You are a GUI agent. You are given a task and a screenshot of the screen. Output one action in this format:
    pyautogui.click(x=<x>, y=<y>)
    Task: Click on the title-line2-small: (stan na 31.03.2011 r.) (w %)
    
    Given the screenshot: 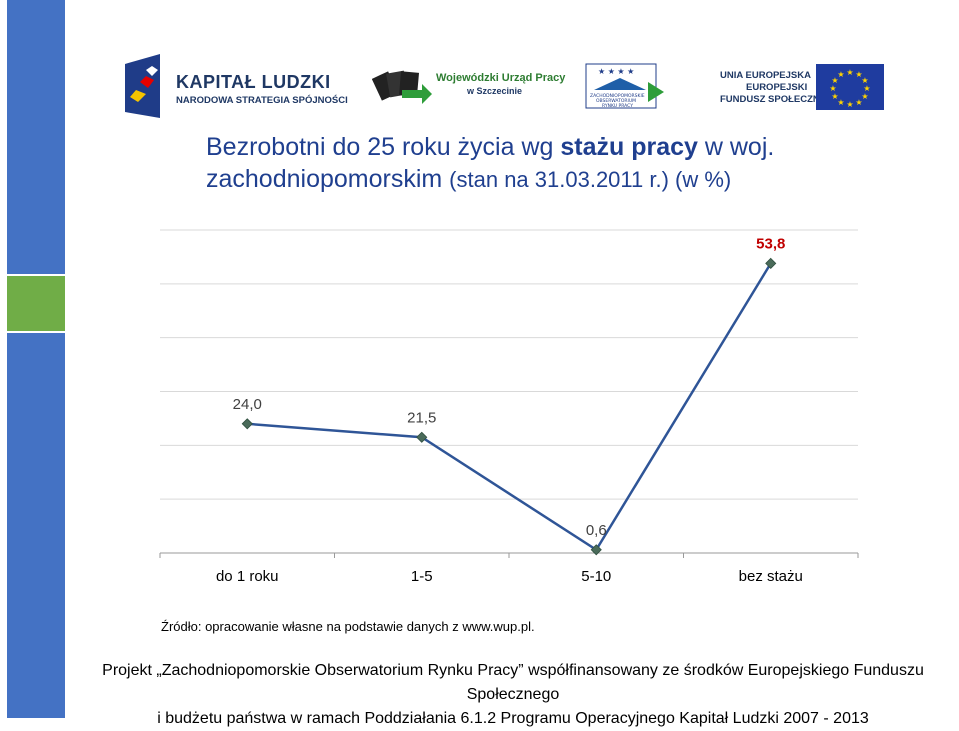 What is the action you would take?
    pyautogui.click(x=590, y=179)
    